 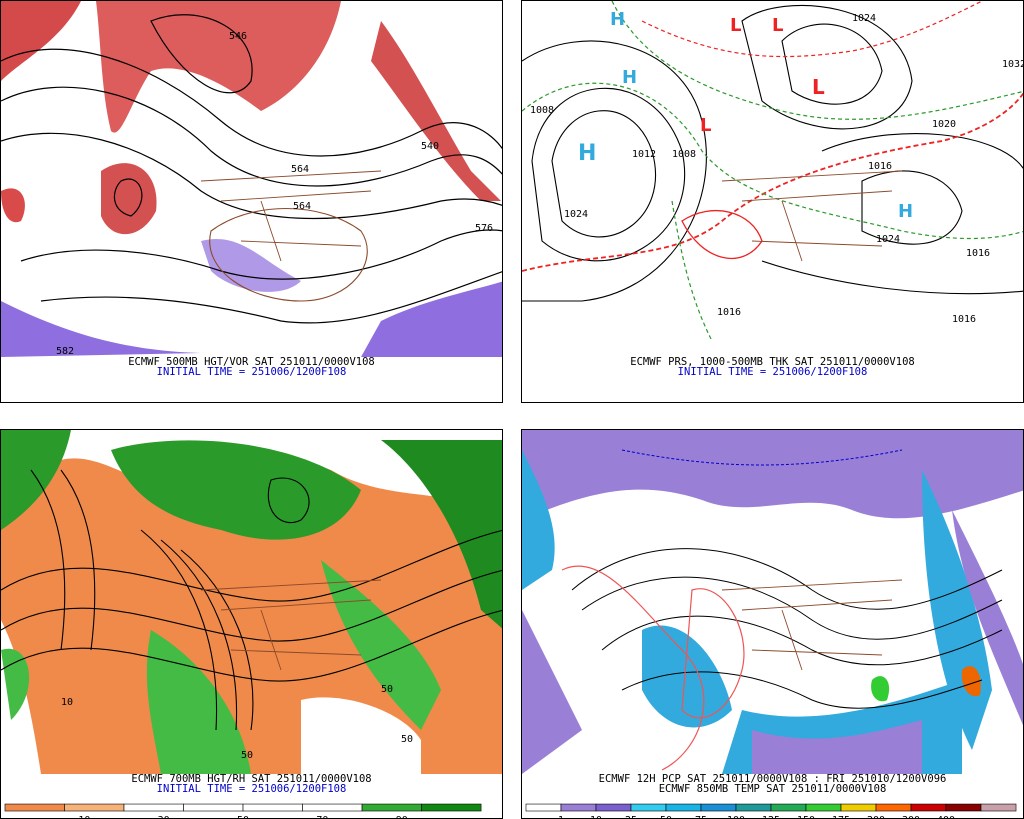 What do you see at coordinates (631, 817) in the screenshot?
I see `colorbar-tick-label: 25` at bounding box center [631, 817].